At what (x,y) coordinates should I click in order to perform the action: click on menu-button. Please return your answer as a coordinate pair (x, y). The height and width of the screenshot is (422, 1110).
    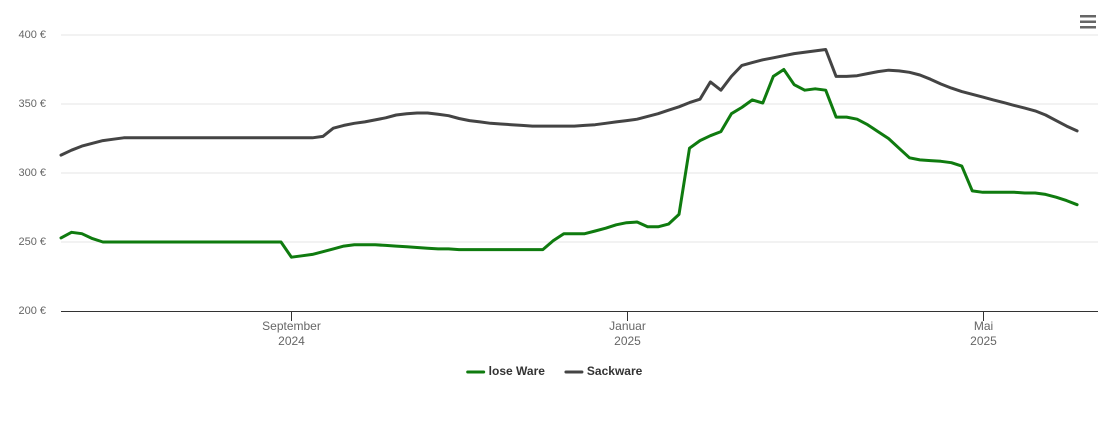
    Looking at the image, I should click on (1088, 22).